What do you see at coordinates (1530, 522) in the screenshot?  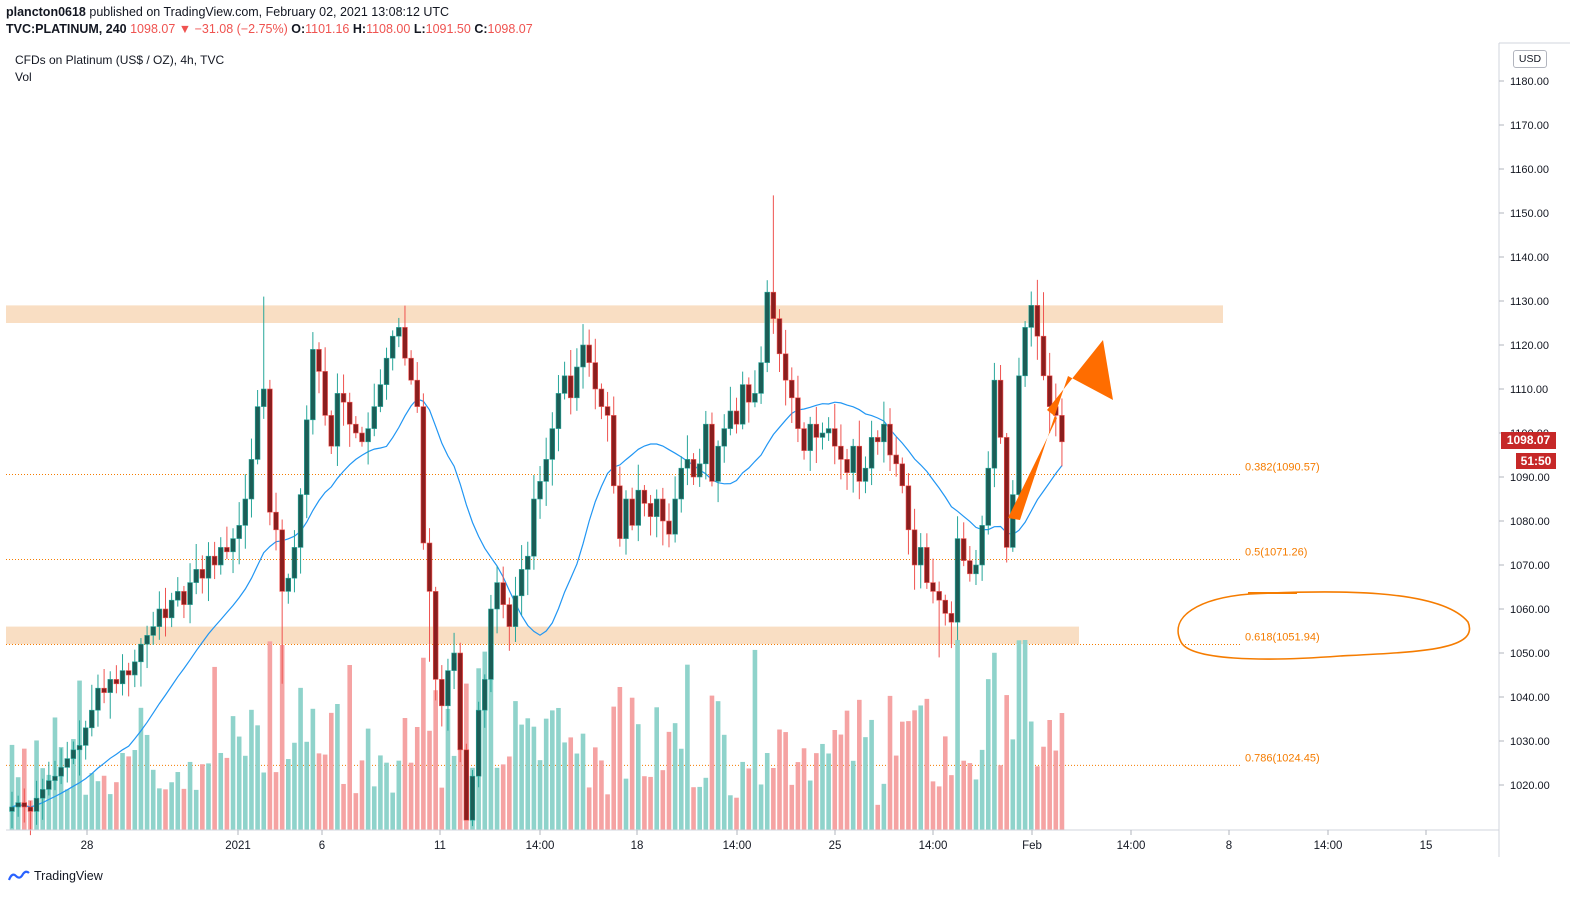 I see `y-tick-label: 1080.00` at bounding box center [1530, 522].